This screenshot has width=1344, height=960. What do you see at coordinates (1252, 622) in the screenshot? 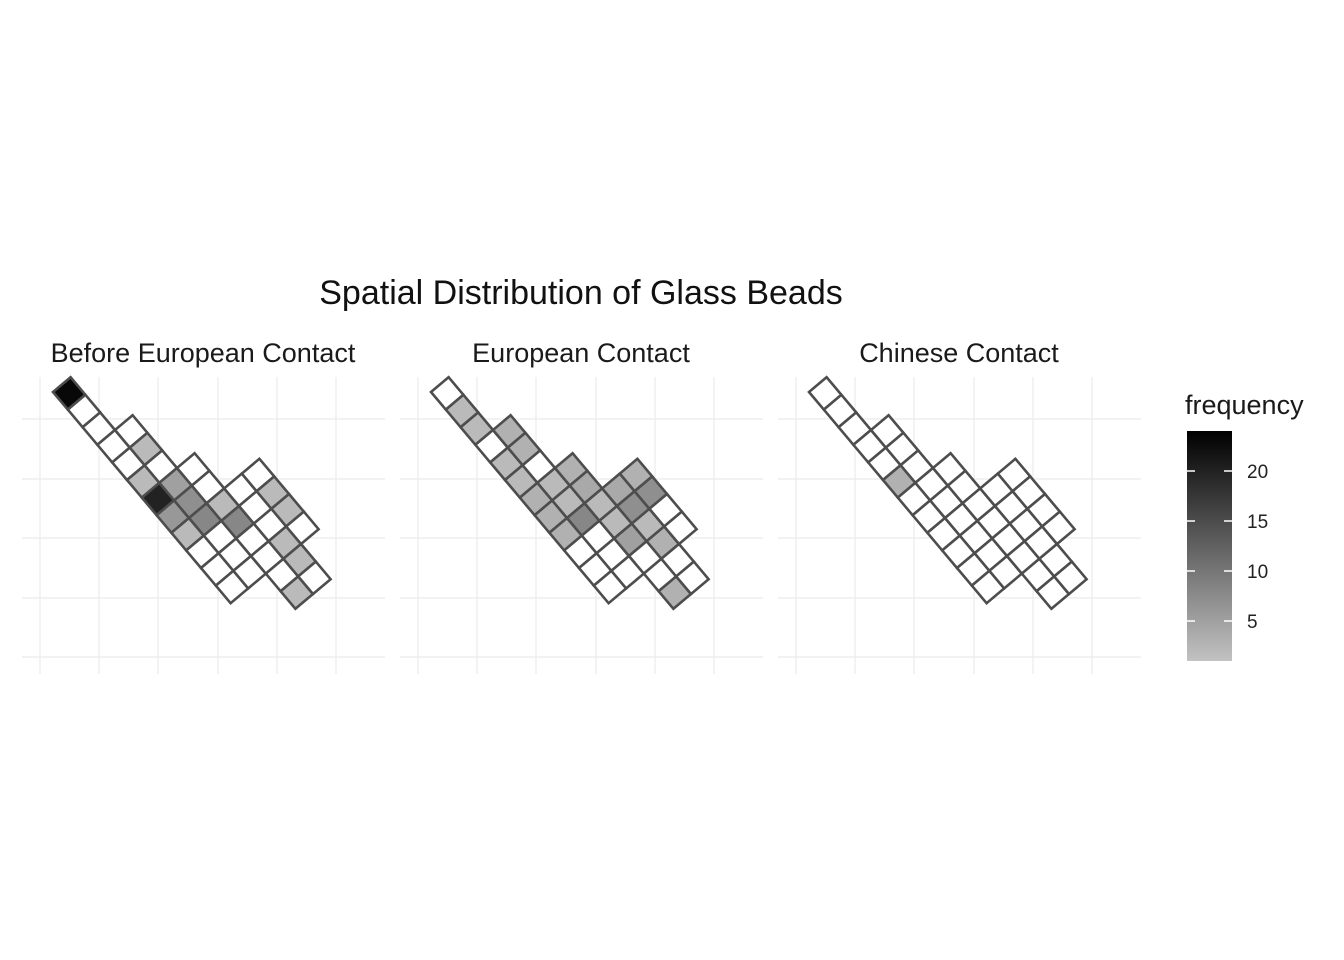
I see `legend-tick-label: 5` at bounding box center [1252, 622].